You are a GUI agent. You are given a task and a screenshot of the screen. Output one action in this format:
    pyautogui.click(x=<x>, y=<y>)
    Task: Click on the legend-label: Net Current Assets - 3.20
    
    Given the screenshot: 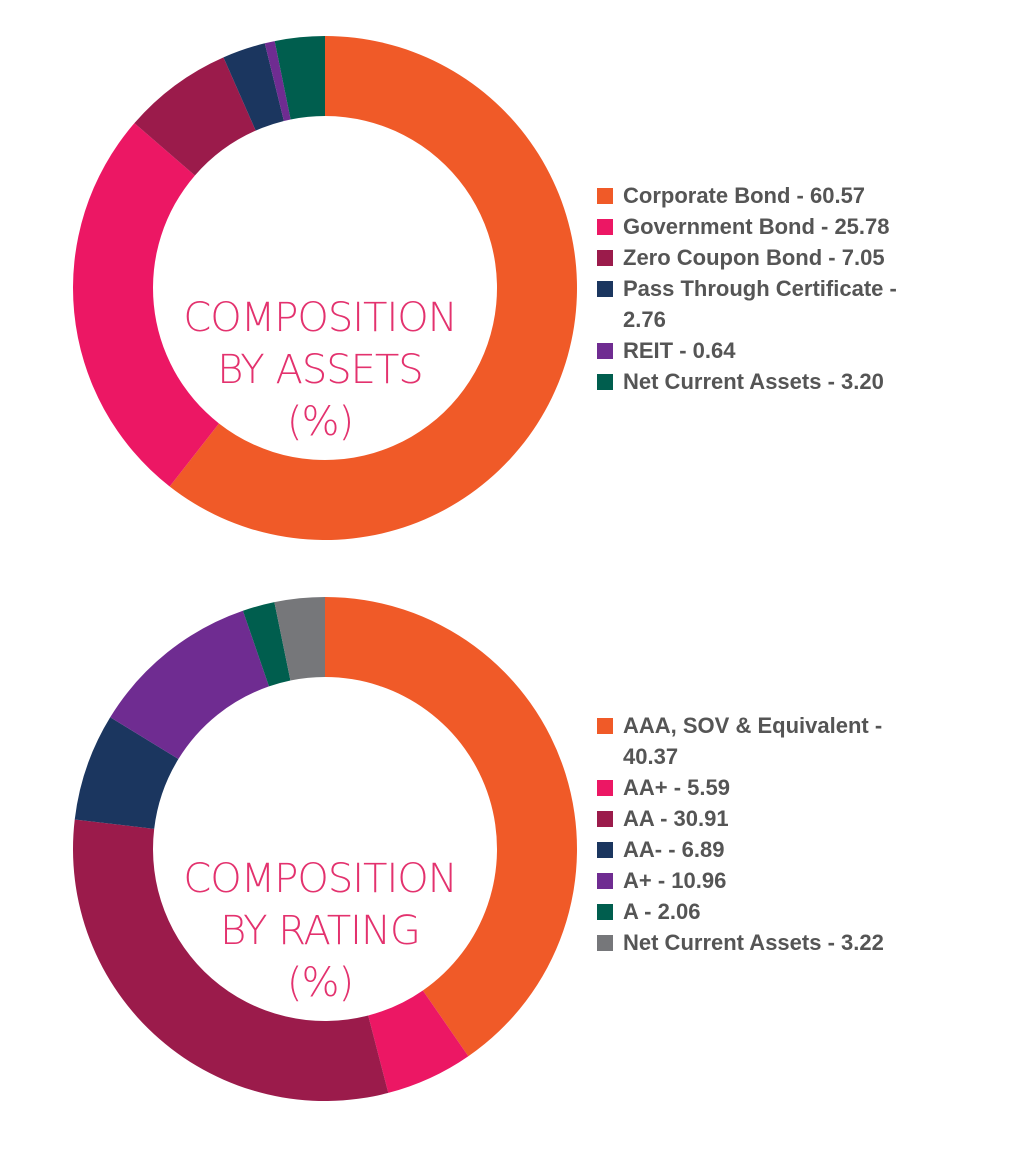 What is the action you would take?
    pyautogui.click(x=753, y=381)
    